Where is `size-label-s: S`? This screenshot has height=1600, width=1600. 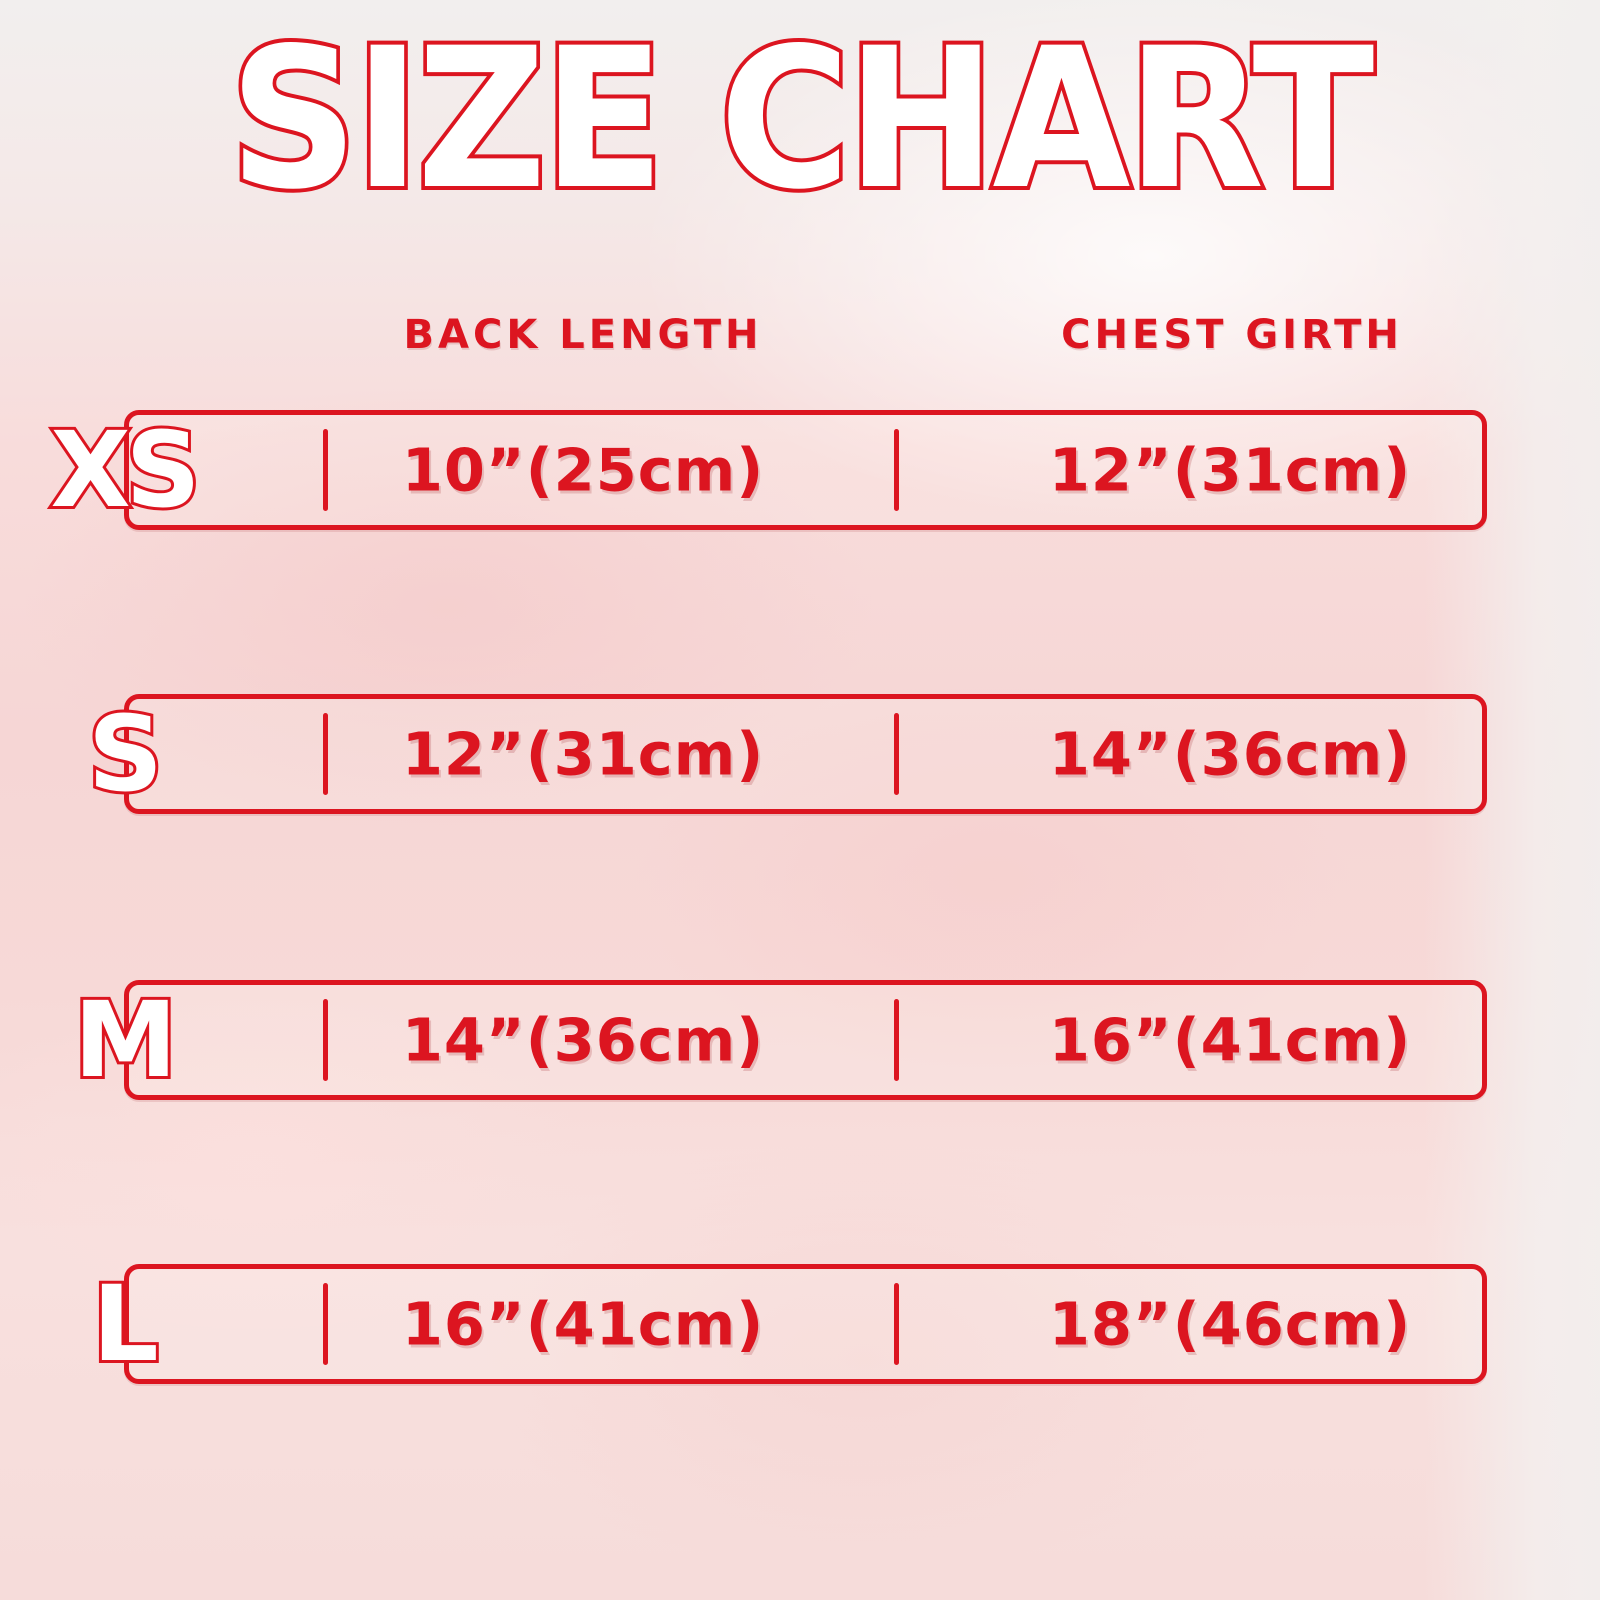
size-label-s: S is located at coordinates (125, 754).